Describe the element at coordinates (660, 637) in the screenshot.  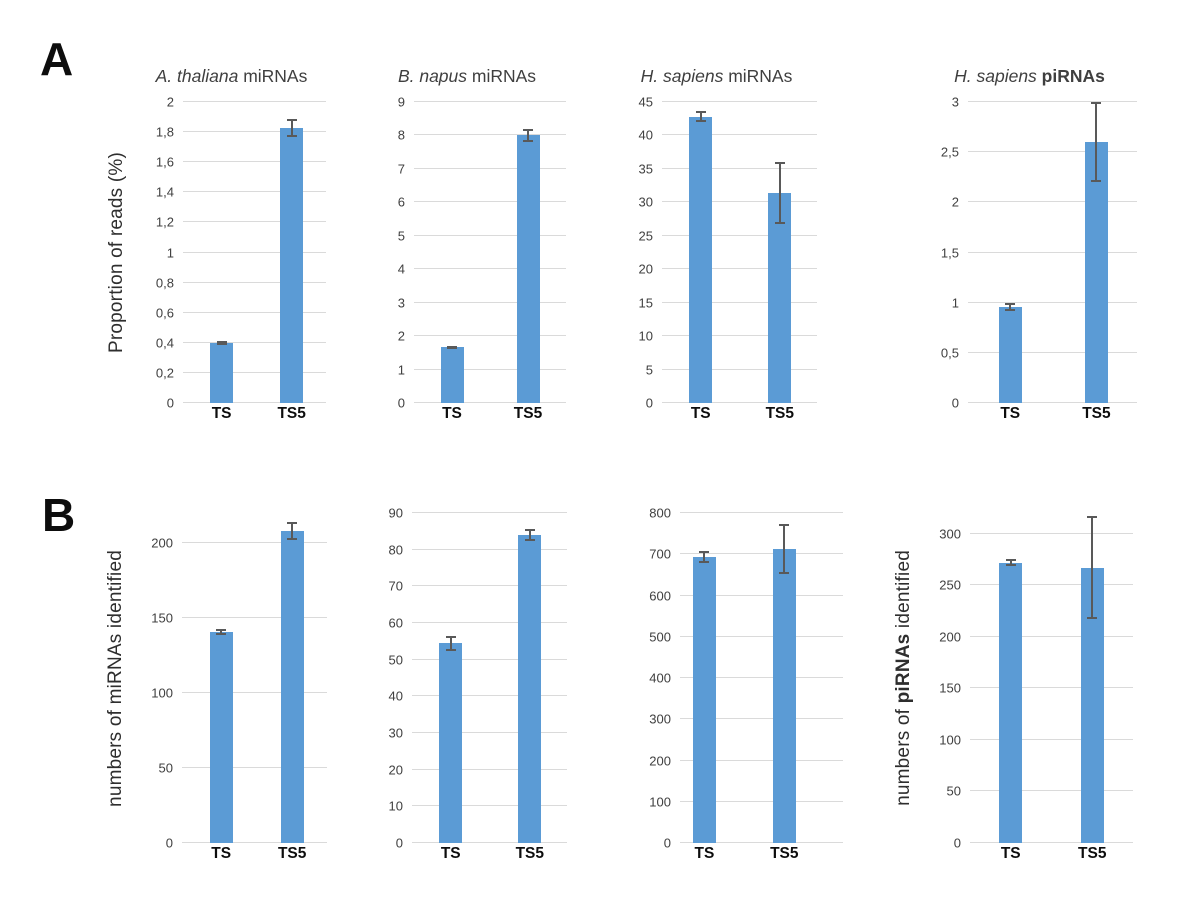
I see `y-tick-label: 500` at that location.